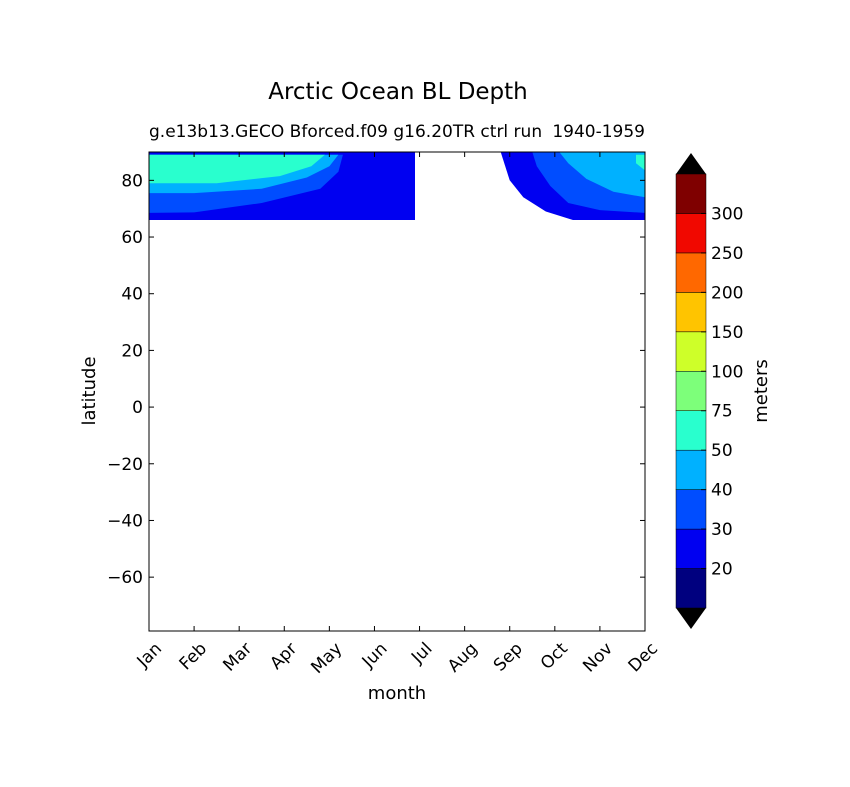 Image resolution: width=850 pixels, height=787 pixels. What do you see at coordinates (722, 530) in the screenshot?
I see `colorbar-tick-label-1: 30` at bounding box center [722, 530].